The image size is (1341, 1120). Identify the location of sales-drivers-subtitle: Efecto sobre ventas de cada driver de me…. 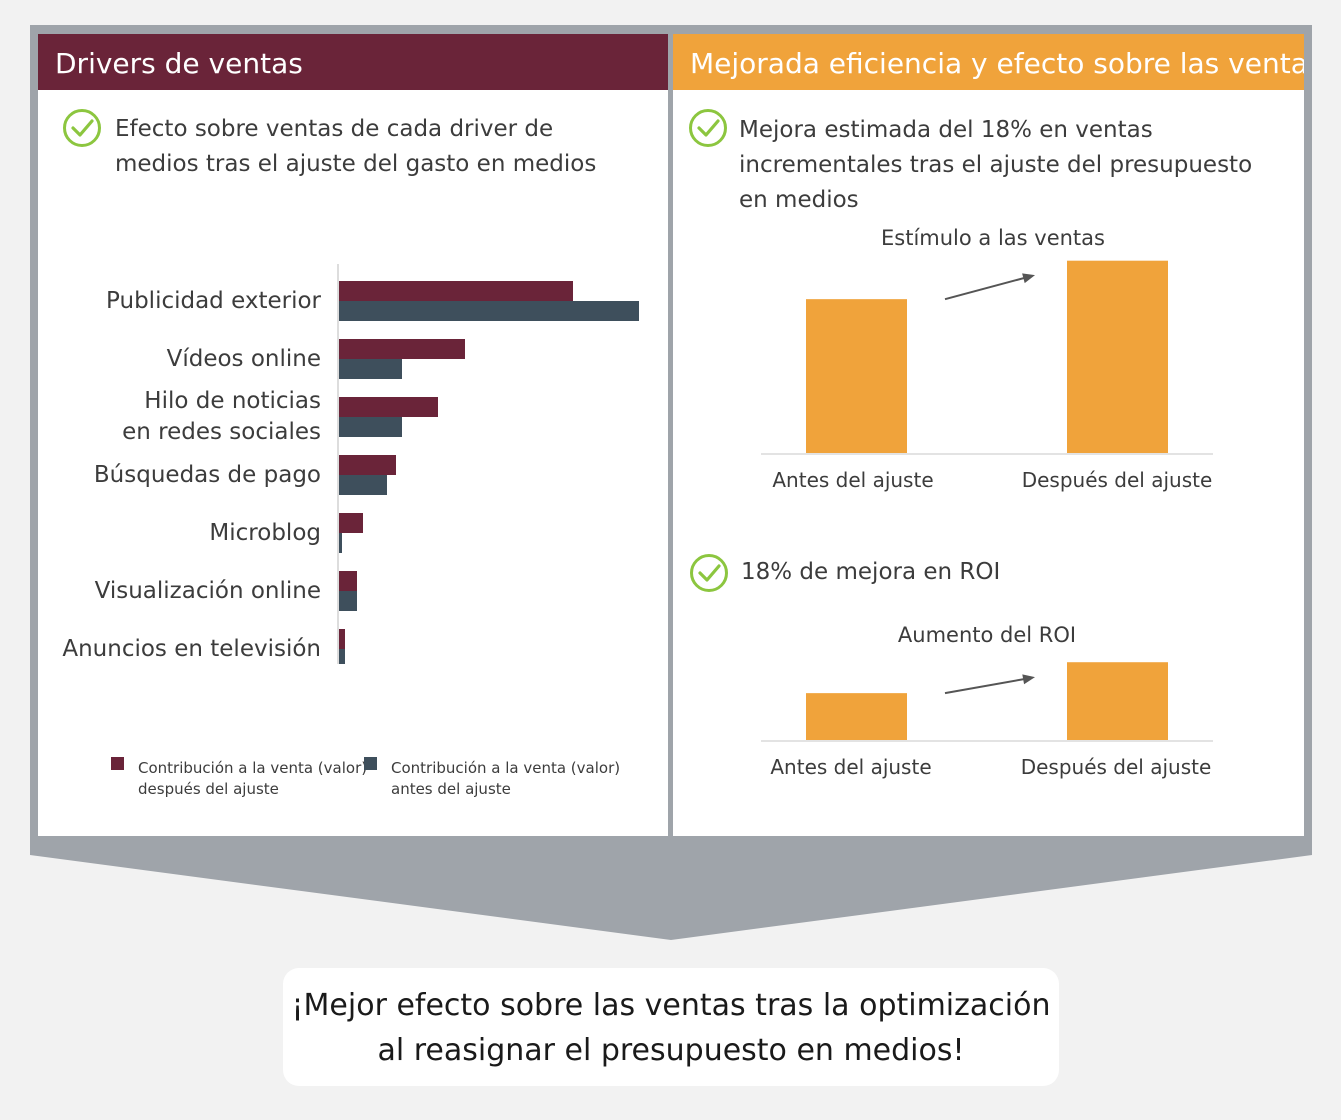
(355, 147).